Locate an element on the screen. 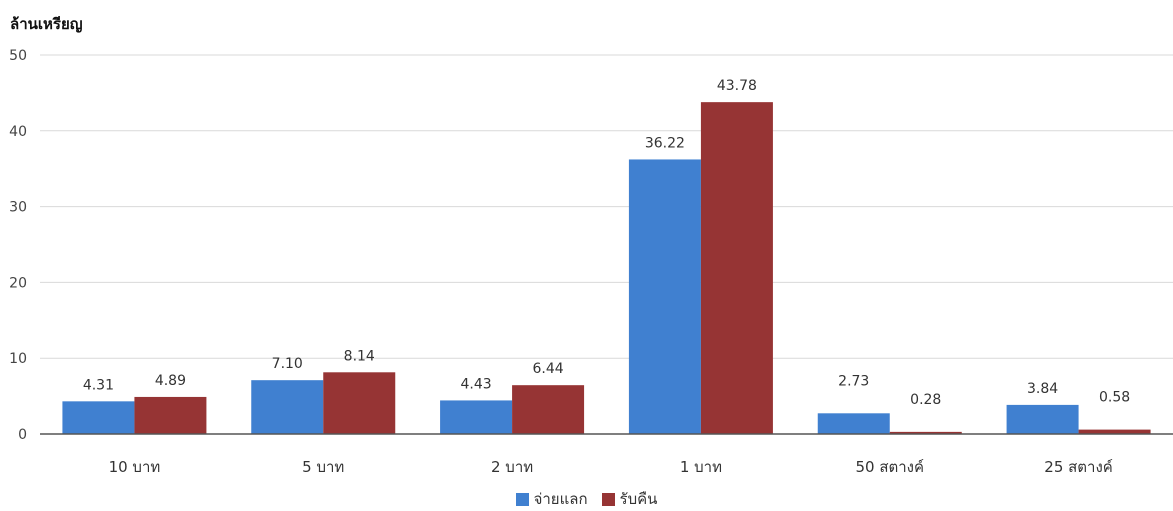  y-tick-label: 20 is located at coordinates (18, 283).